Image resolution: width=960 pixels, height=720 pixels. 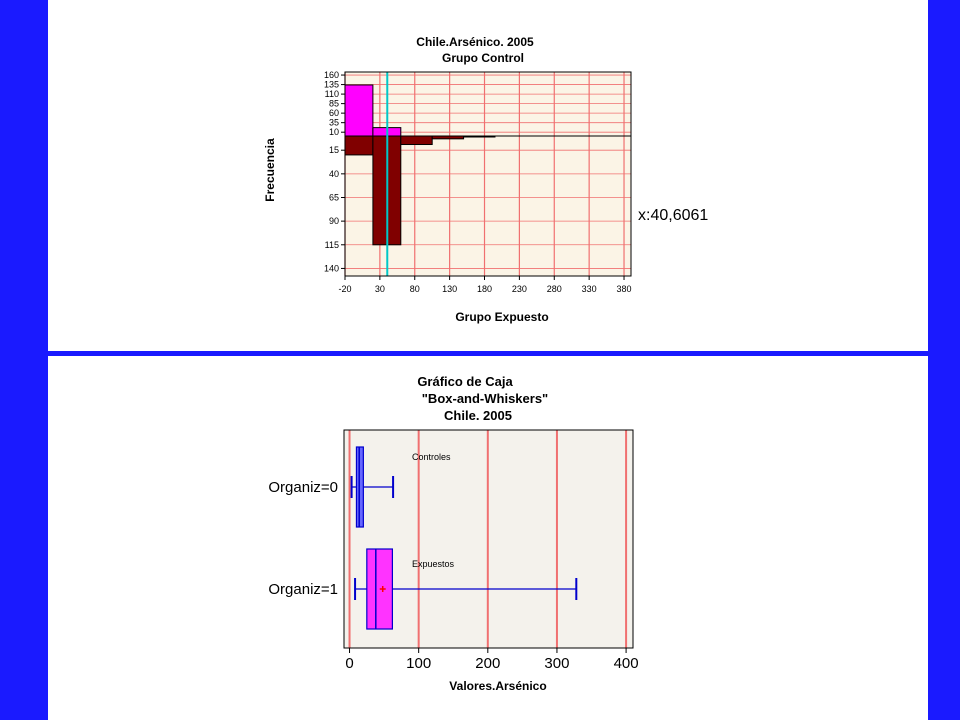 What do you see at coordinates (331, 268) in the screenshot?
I see `hist-y-tick-label: 140` at bounding box center [331, 268].